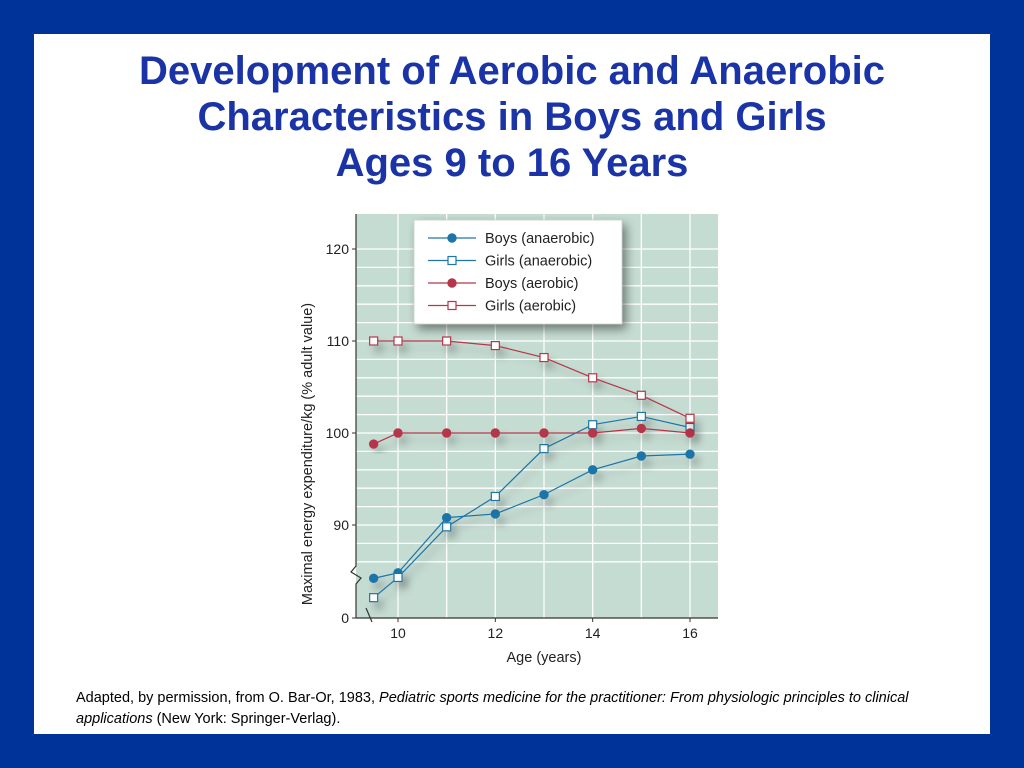 The height and width of the screenshot is (768, 1024). Describe the element at coordinates (345, 618) in the screenshot. I see `y-tick-label: 0` at that location.